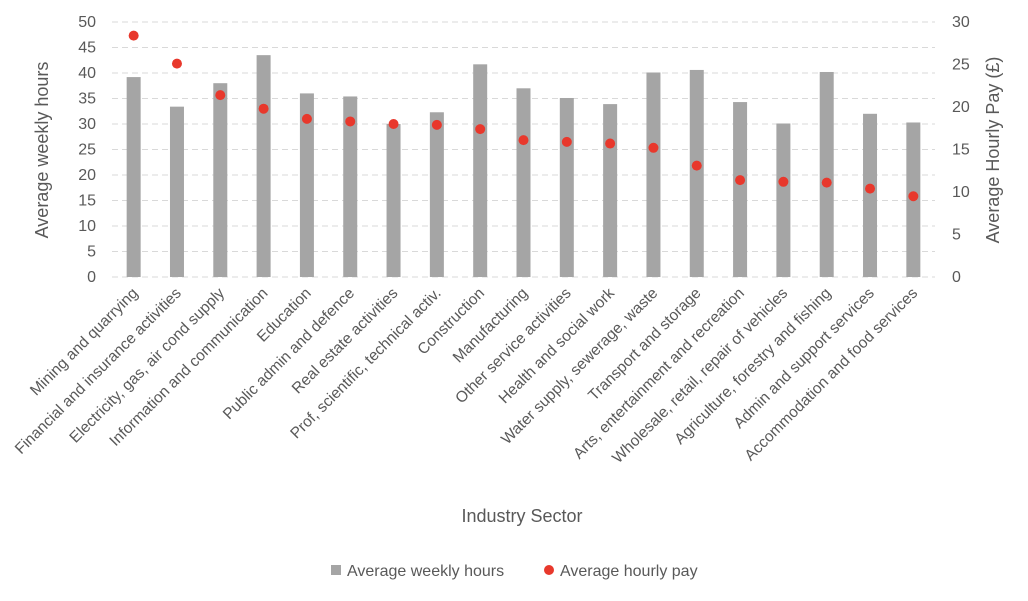 This screenshot has width=1028, height=601. I want to click on y-tick-label: 50, so click(87, 22).